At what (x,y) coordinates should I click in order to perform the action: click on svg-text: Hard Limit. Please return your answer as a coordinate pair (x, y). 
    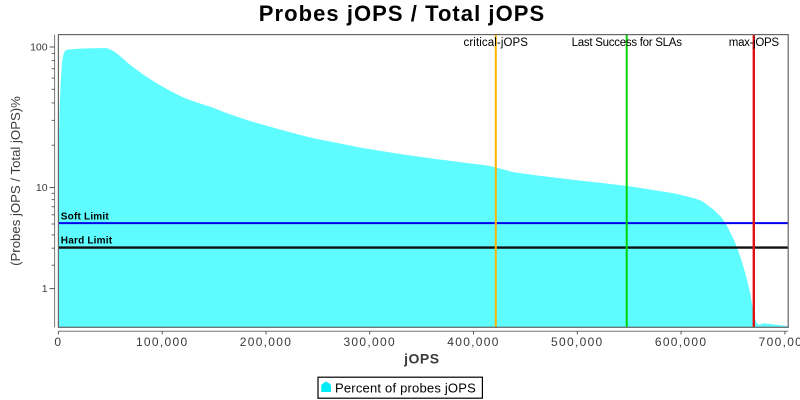
    Looking at the image, I should click on (87, 241).